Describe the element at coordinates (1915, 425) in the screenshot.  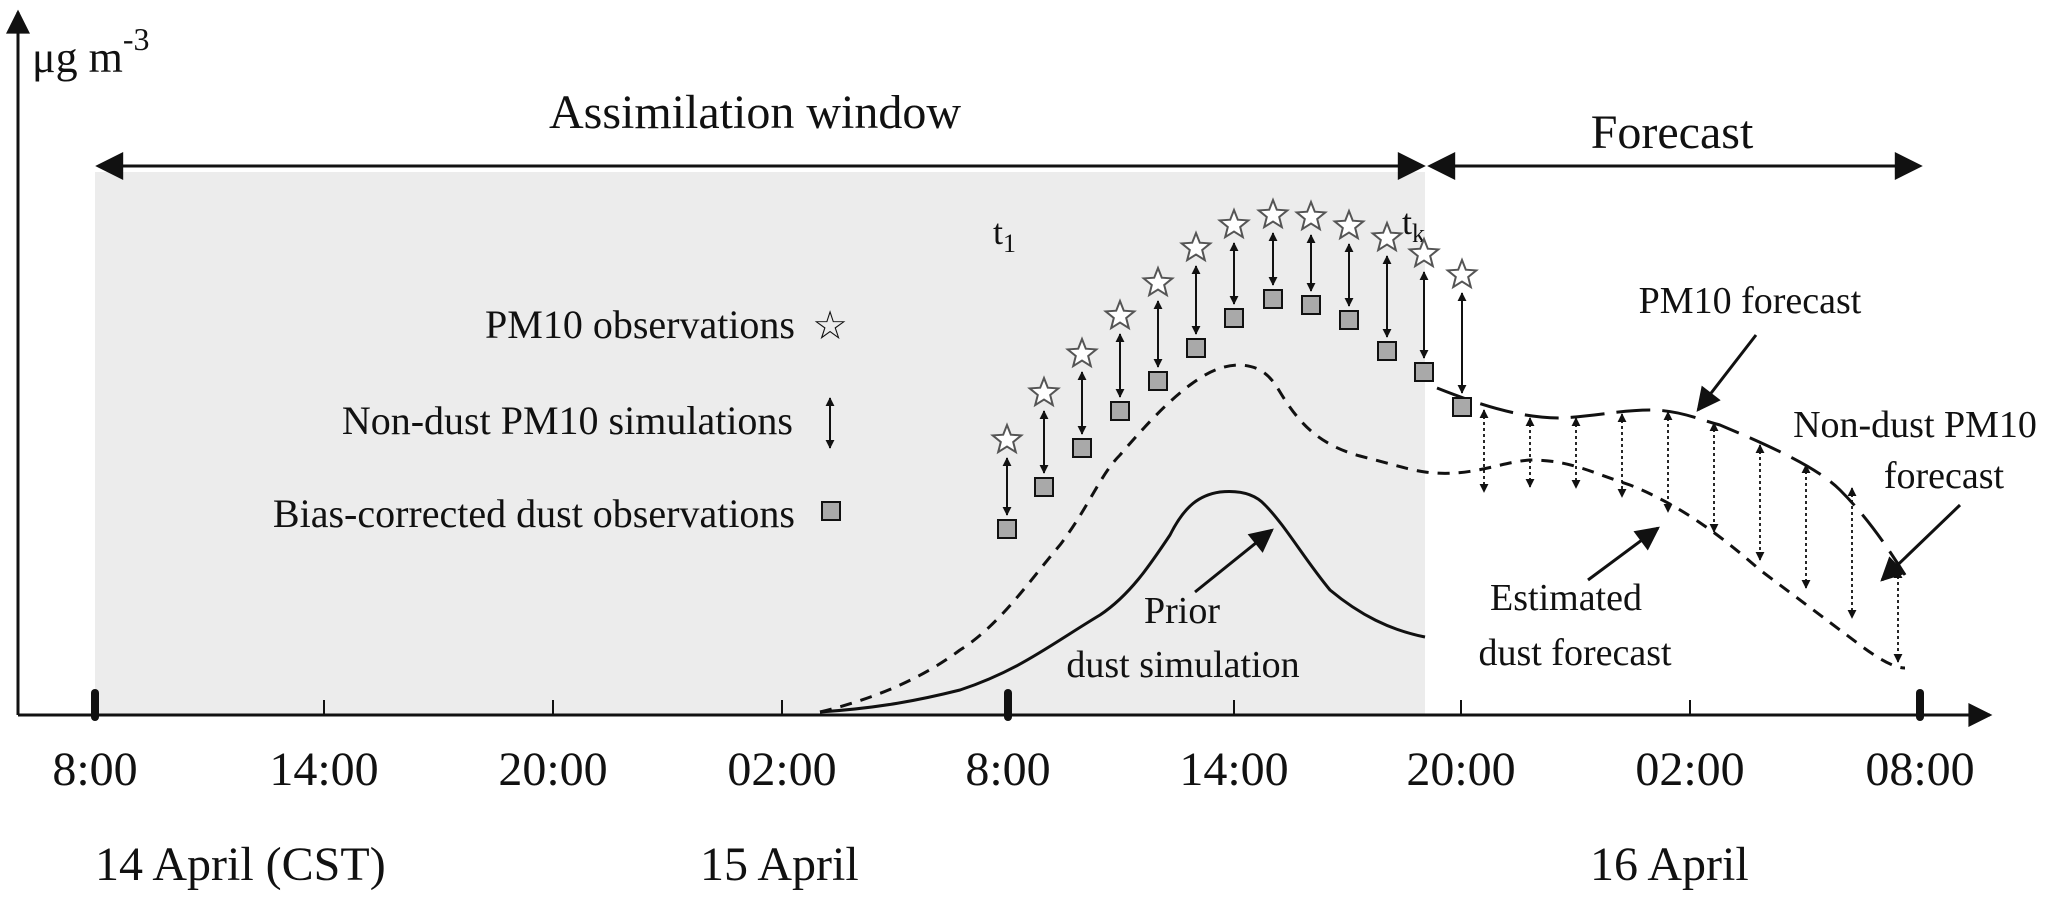
I see `non-dust-forecast-label-line1: Non-dust PM10` at that location.